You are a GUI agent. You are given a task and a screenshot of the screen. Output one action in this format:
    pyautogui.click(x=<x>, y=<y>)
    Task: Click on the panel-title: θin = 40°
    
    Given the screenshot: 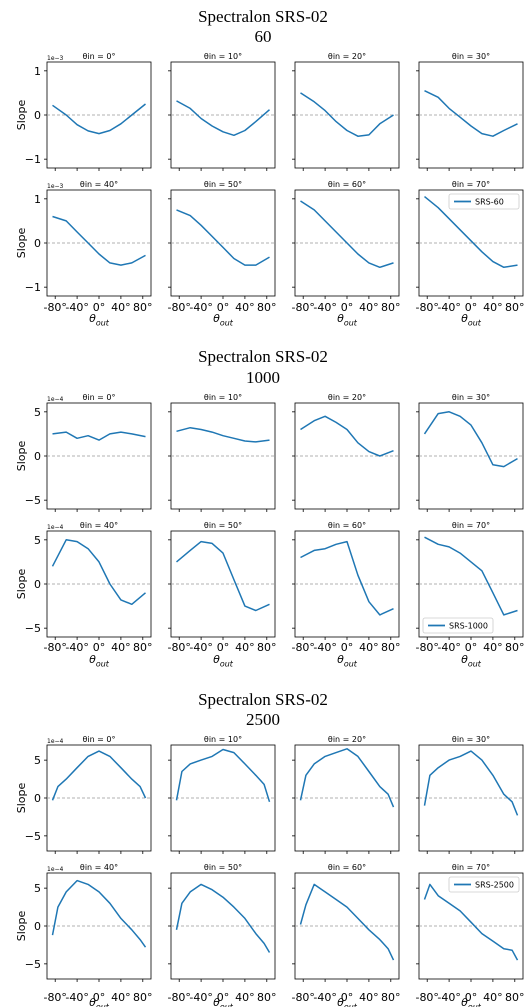 What is the action you would take?
    pyautogui.click(x=99, y=867)
    